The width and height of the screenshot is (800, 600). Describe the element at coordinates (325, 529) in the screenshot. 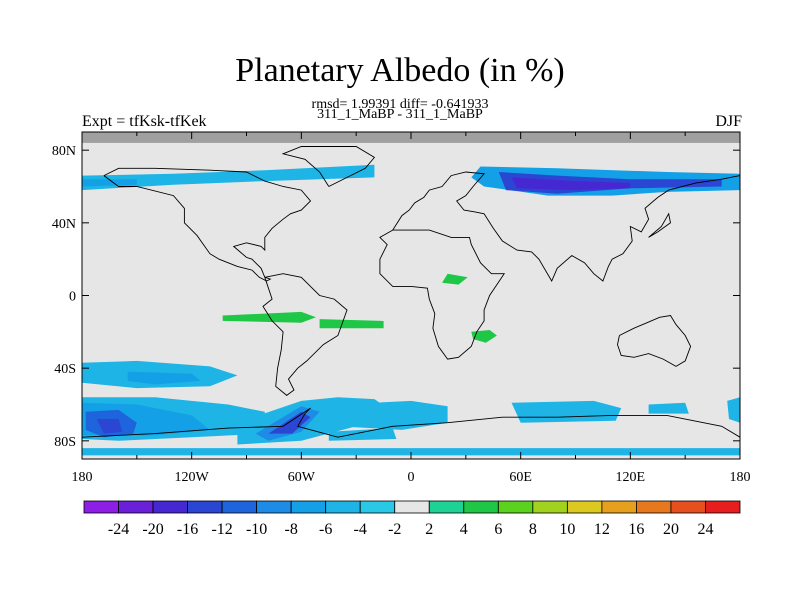

I see `colorbar-label: -6` at that location.